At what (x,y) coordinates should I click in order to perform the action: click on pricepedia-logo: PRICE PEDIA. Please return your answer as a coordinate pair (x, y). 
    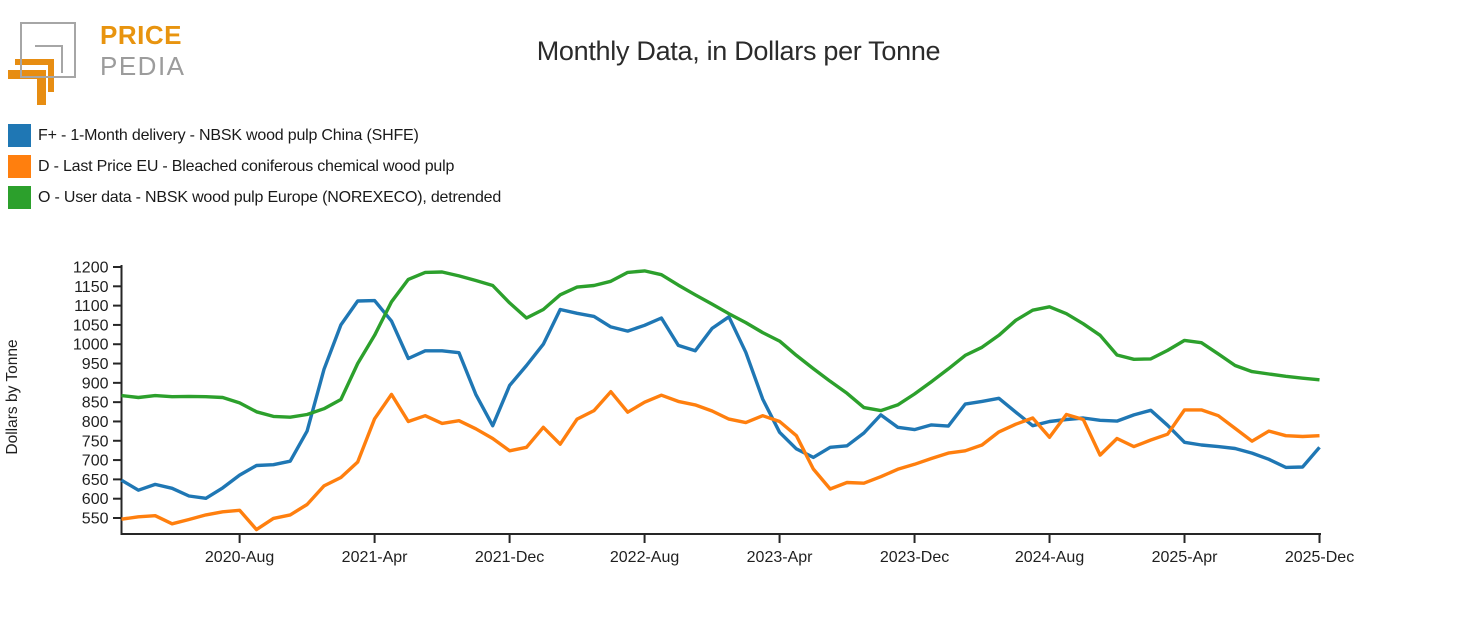
    Looking at the image, I should click on (108, 56).